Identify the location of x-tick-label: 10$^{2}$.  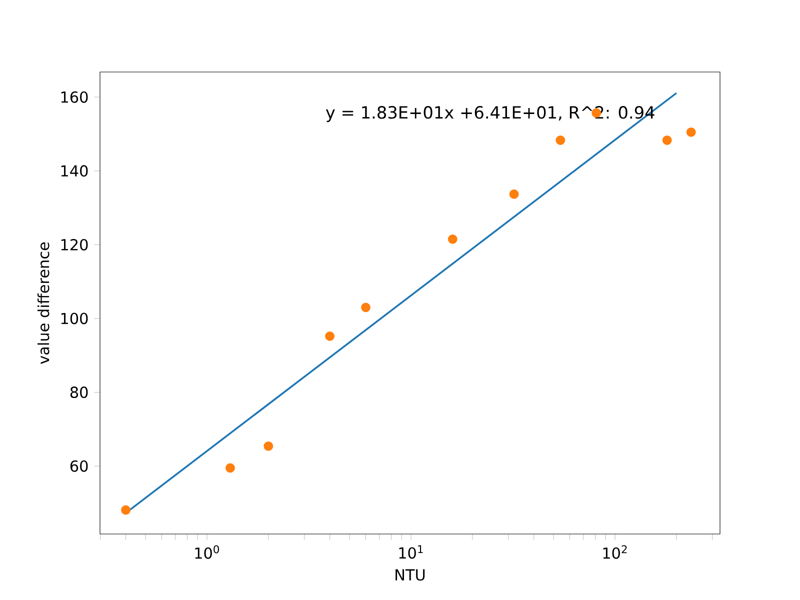
(615, 552).